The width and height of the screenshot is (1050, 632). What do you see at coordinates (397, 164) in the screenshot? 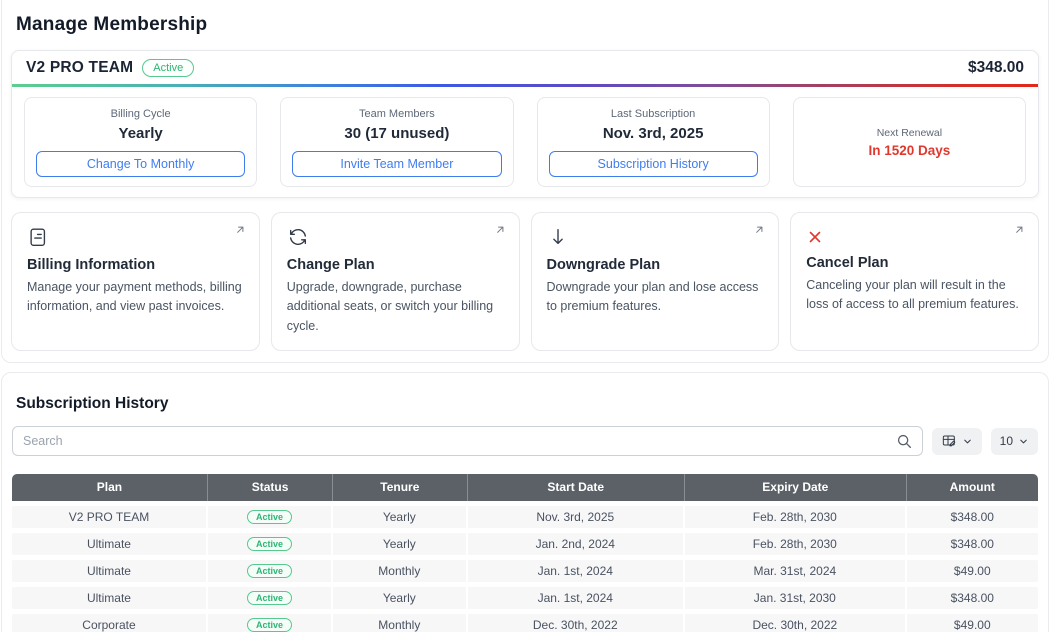
I see `invite-team-member-button: Invite Team Member` at bounding box center [397, 164].